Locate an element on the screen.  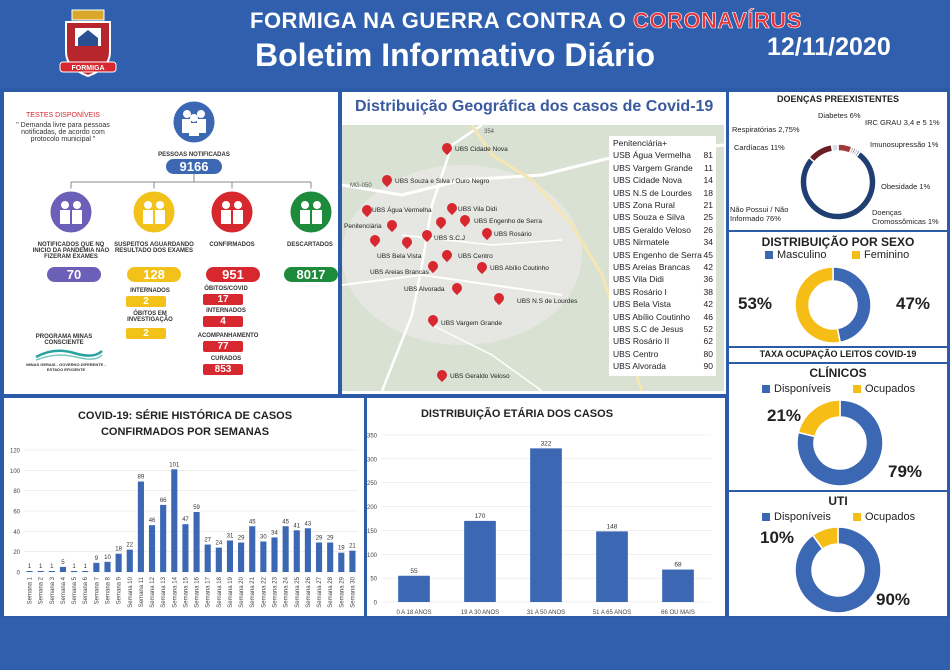
x-tick-label: Semana 17 is located at coordinates (209, 591).